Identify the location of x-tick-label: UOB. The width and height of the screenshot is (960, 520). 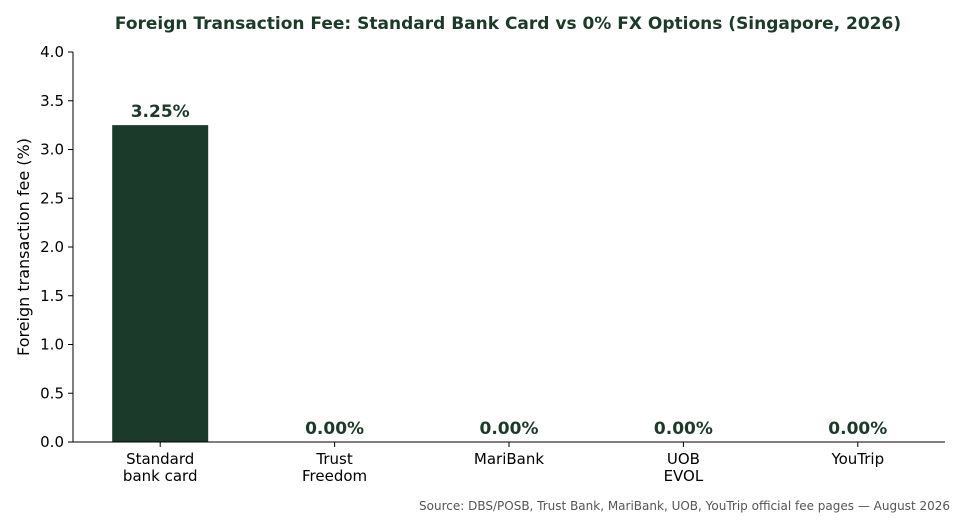
(683, 459).